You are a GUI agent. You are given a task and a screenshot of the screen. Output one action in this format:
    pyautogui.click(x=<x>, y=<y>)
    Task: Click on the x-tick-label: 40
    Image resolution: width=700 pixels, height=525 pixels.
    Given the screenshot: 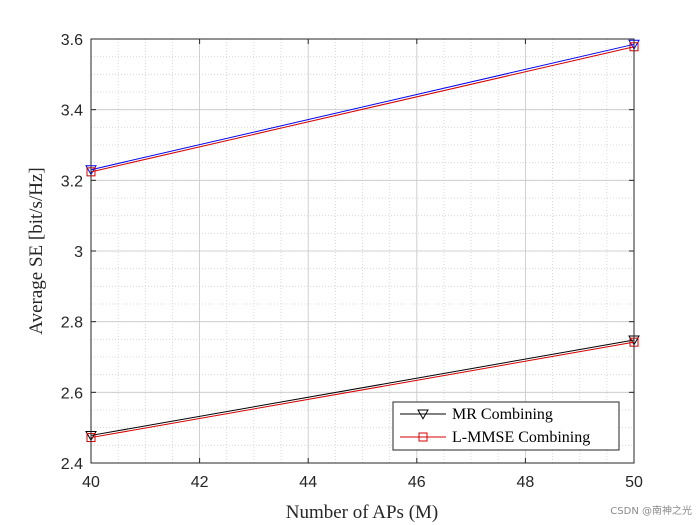 What is the action you would take?
    pyautogui.click(x=91, y=482)
    